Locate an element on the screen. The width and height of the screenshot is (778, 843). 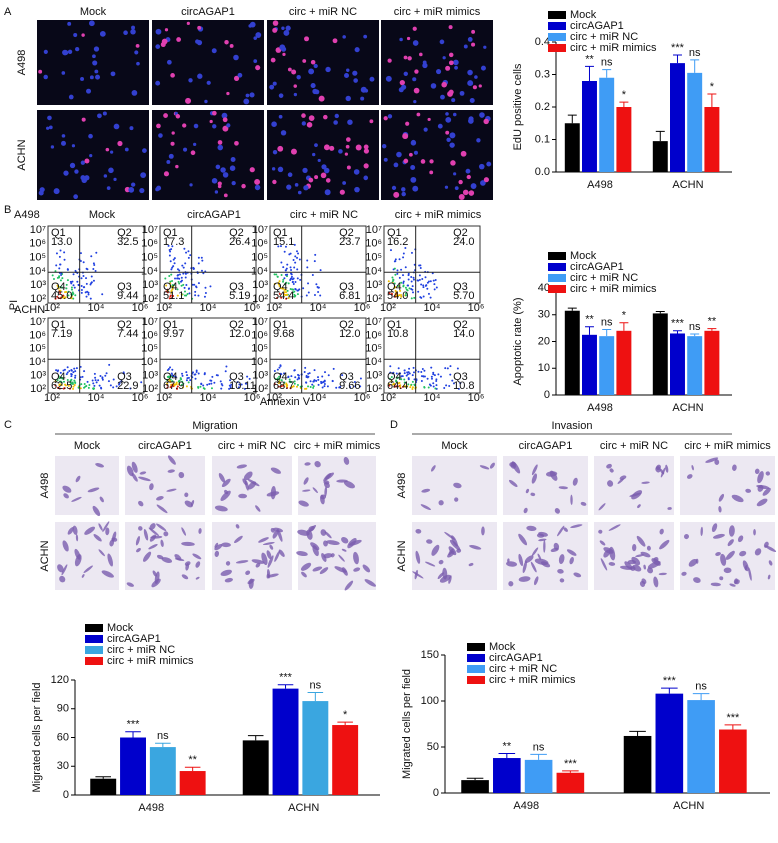
legend-label: circ + miR mimics is located at coordinates (613, 48).